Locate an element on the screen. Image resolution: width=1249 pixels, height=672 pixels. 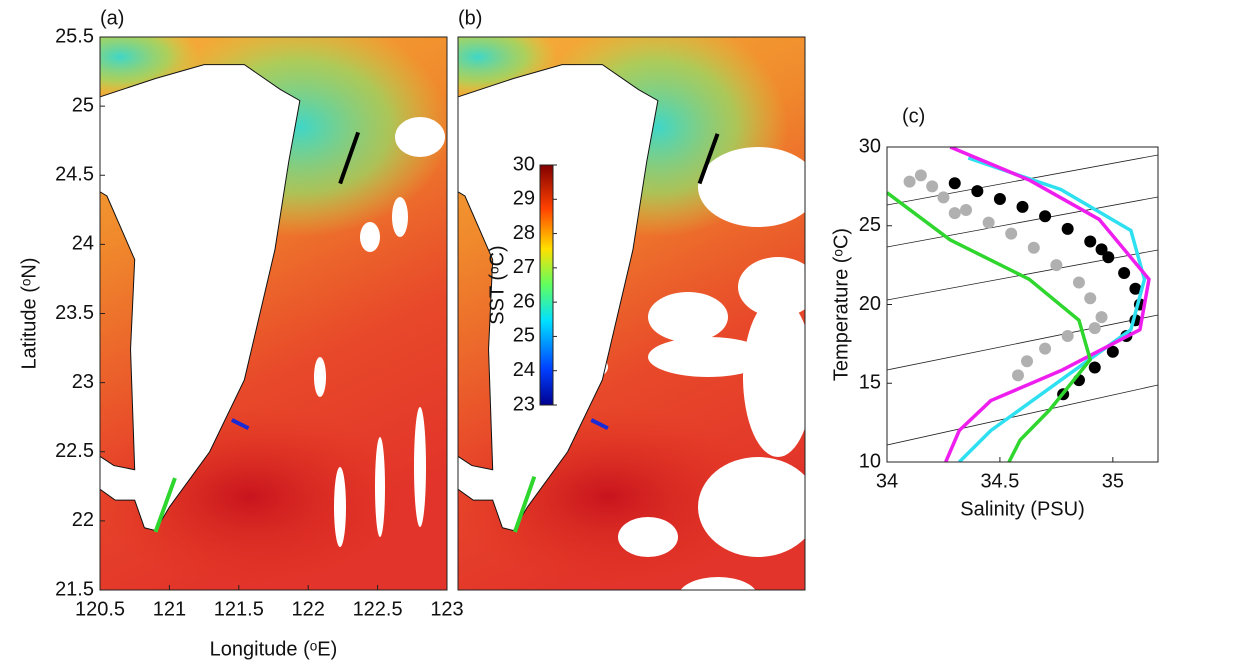
x-tick-label: 120.5 is located at coordinates (100, 609).